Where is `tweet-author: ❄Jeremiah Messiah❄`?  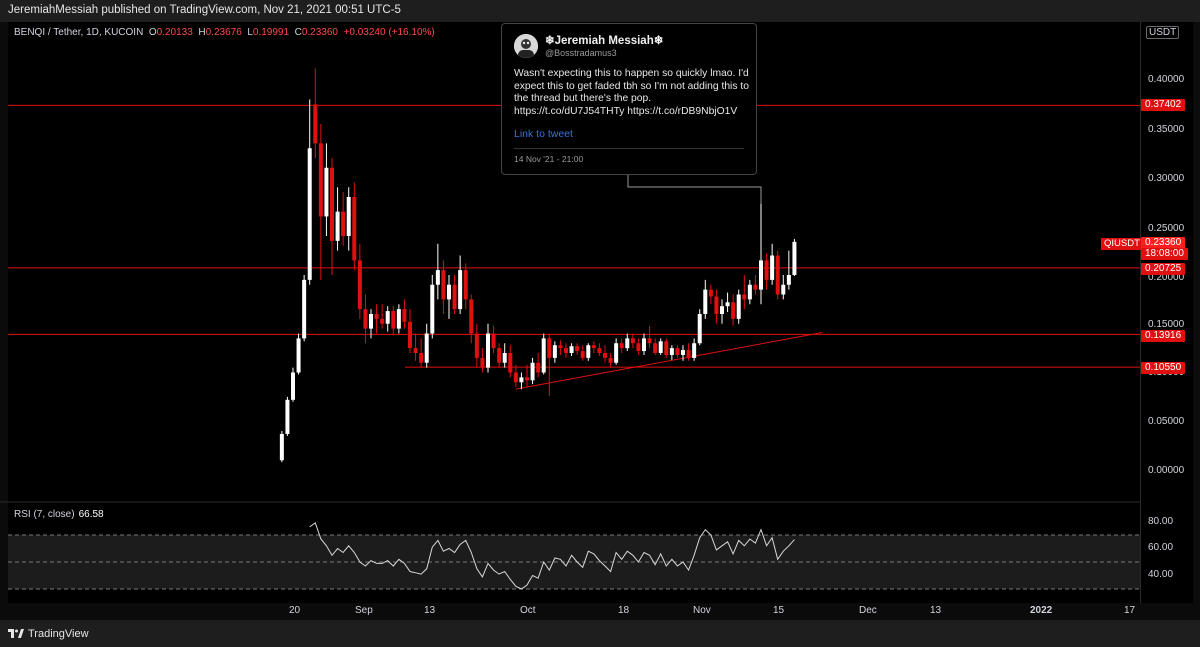
tweet-author: ❄Jeremiah Messiah❄ is located at coordinates (604, 40).